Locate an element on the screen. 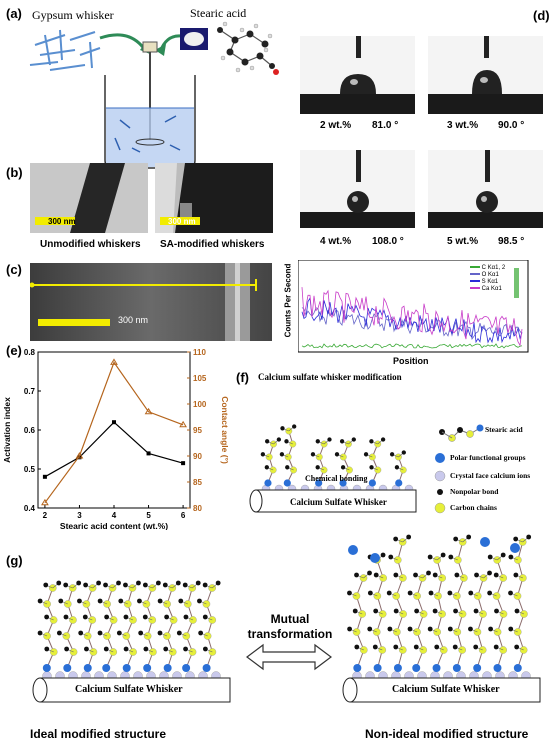 The width and height of the screenshot is (550, 750). xtick-label: 5 is located at coordinates (148, 515).